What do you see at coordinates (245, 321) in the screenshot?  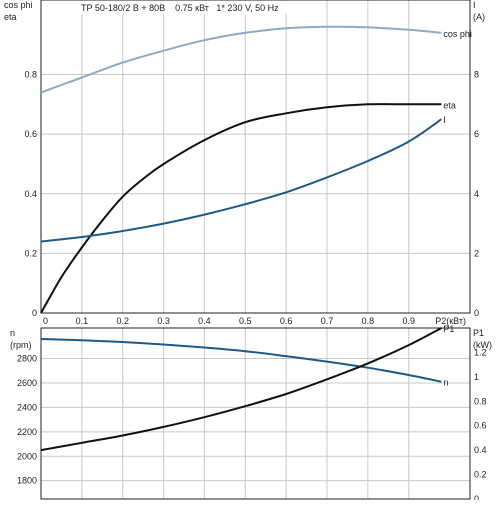 I see `x-tick-label: 0.5` at bounding box center [245, 321].